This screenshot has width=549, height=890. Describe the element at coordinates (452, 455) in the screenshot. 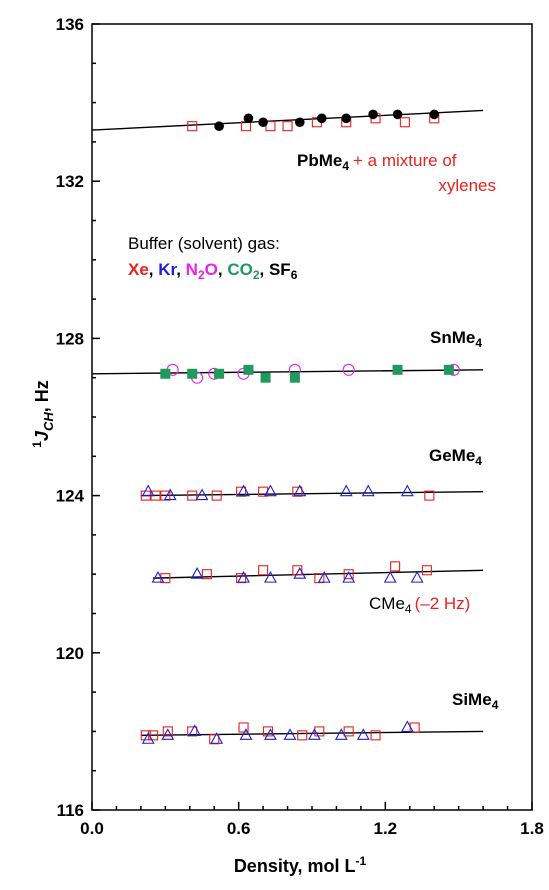

I see `group-label-geme4-main: GeMe` at that location.